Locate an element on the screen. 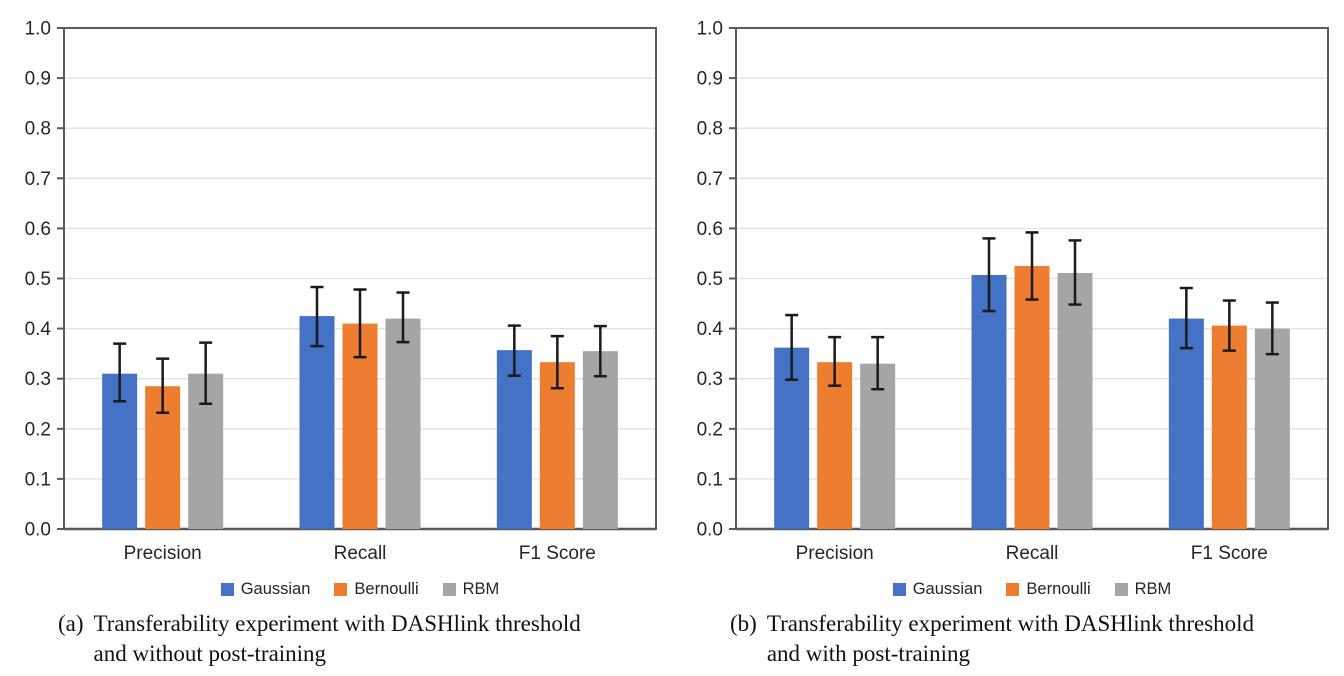  legend-b: Gaussian Bernoulli RBM is located at coordinates (1032, 589).